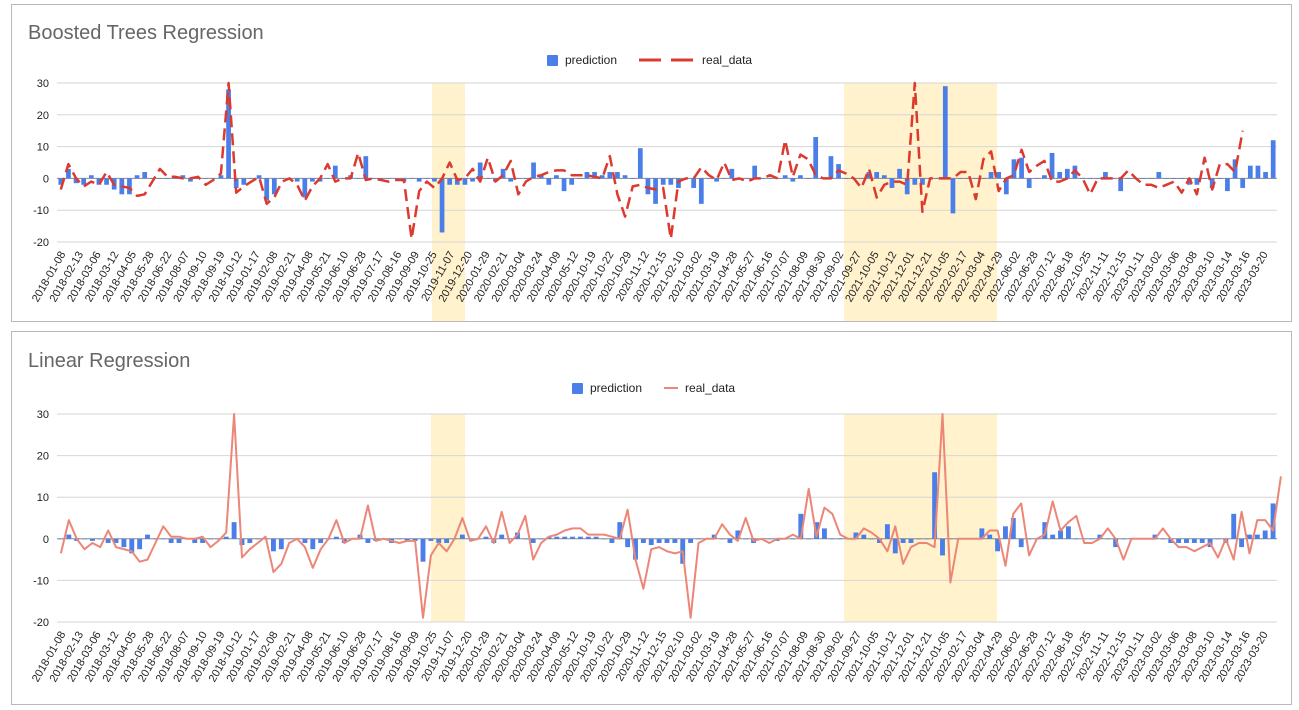  What do you see at coordinates (920, 518) in the screenshot?
I see `highlight-band` at bounding box center [920, 518].